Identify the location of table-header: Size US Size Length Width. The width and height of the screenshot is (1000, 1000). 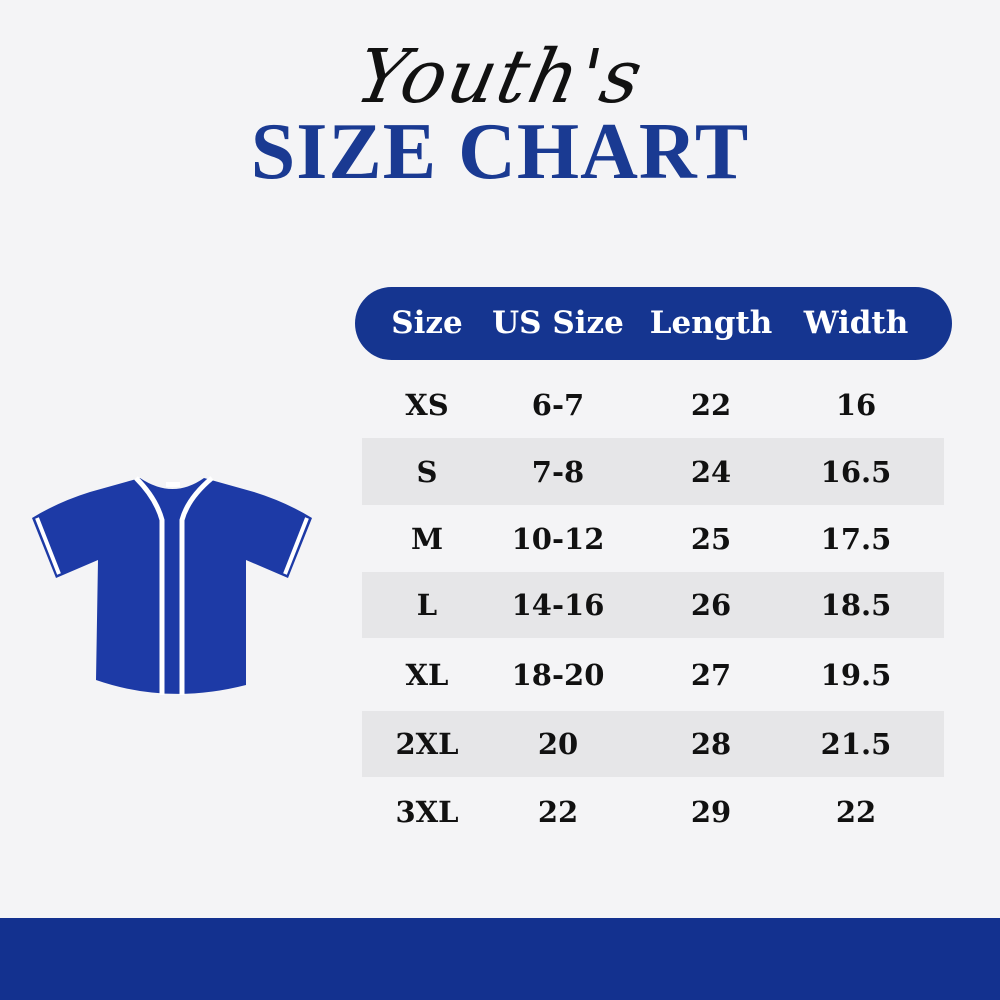
(653, 323).